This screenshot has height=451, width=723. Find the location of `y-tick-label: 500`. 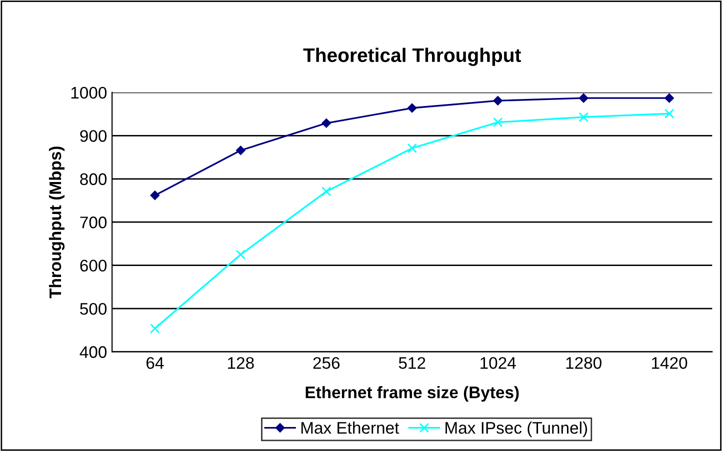

y-tick-label: 500 is located at coordinates (93, 308).